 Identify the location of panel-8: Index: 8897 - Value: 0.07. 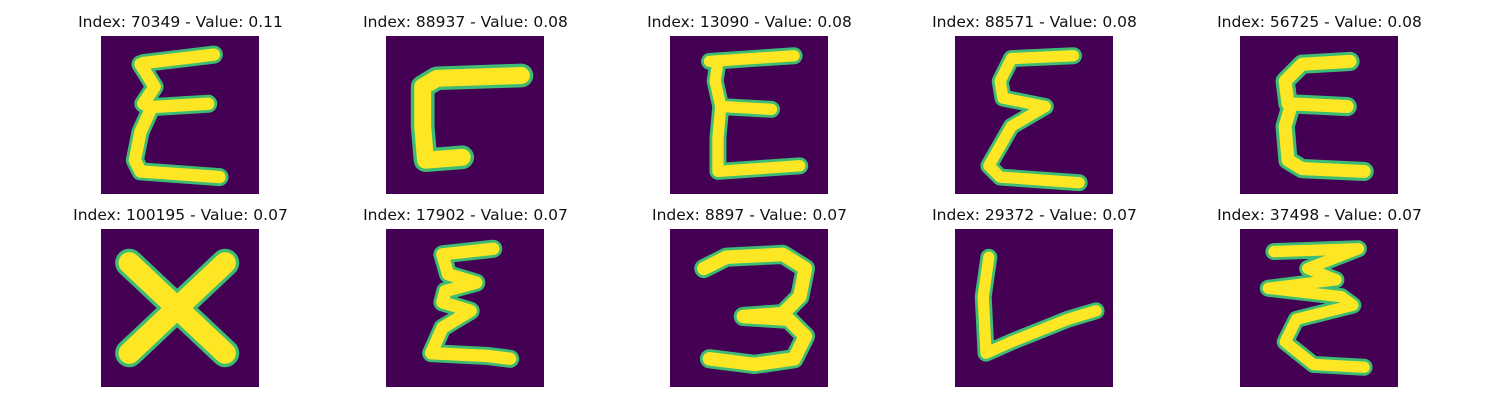
(749, 301).